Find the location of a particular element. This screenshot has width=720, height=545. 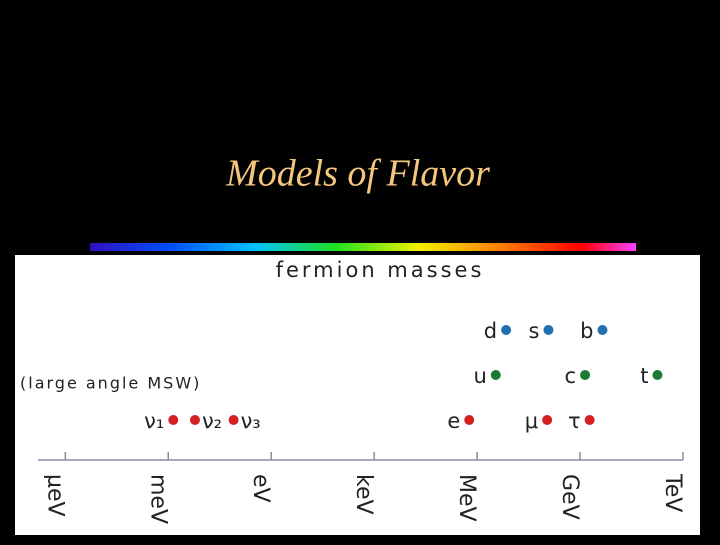

point-label: ν₂ is located at coordinates (212, 421).